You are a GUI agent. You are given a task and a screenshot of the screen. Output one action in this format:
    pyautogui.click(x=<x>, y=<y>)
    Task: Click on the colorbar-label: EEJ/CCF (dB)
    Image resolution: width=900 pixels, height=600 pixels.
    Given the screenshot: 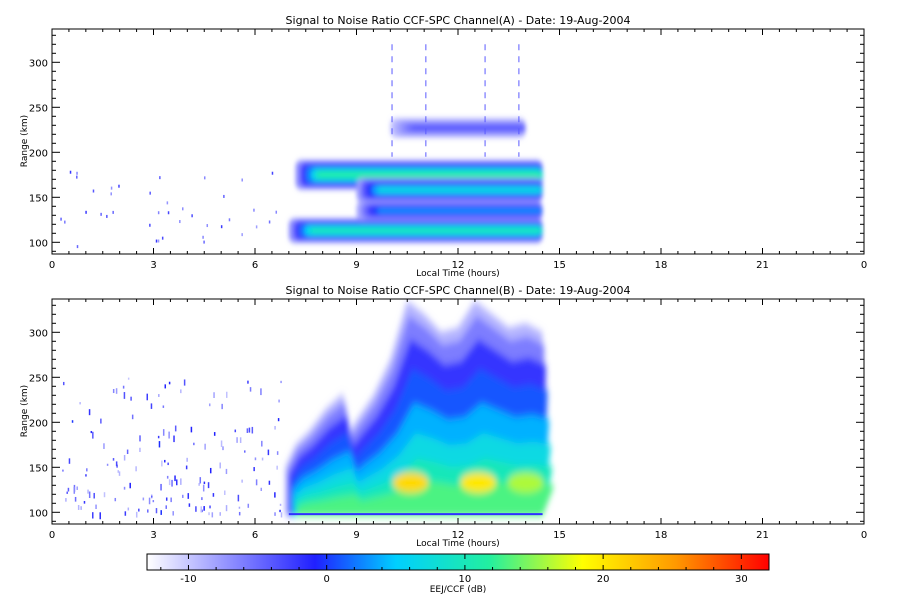 What is the action you would take?
    pyautogui.click(x=458, y=590)
    